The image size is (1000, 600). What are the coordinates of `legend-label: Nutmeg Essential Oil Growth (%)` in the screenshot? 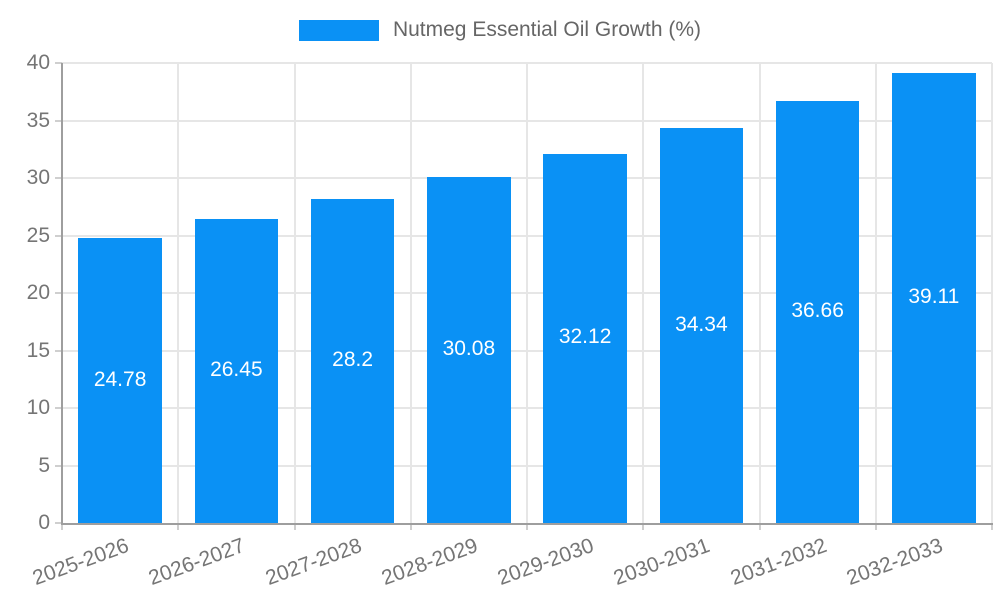 It's located at (547, 29).